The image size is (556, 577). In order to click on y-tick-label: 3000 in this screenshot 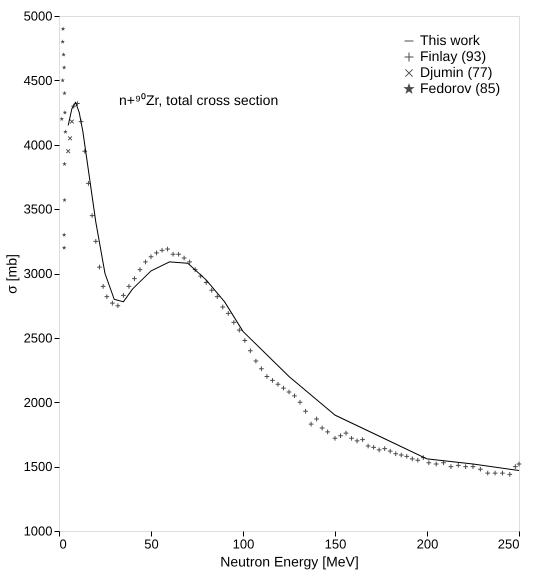, I will do `click(38, 273)`.